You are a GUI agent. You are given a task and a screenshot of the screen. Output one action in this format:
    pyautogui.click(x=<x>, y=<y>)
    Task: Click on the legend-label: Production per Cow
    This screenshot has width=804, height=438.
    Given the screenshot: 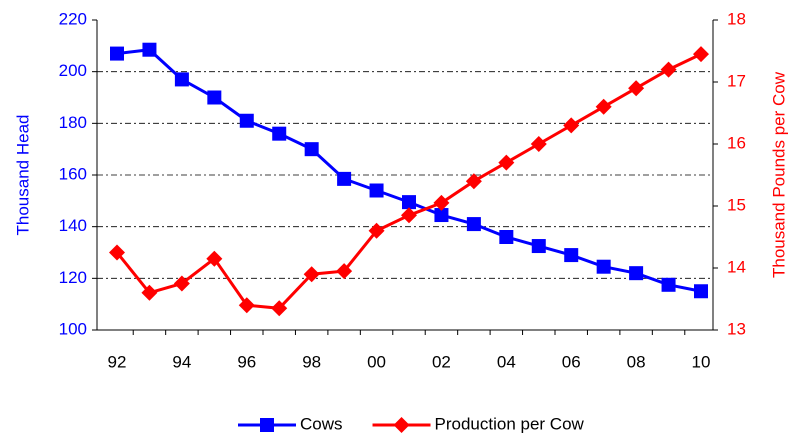 What is the action you would take?
    pyautogui.click(x=510, y=423)
    